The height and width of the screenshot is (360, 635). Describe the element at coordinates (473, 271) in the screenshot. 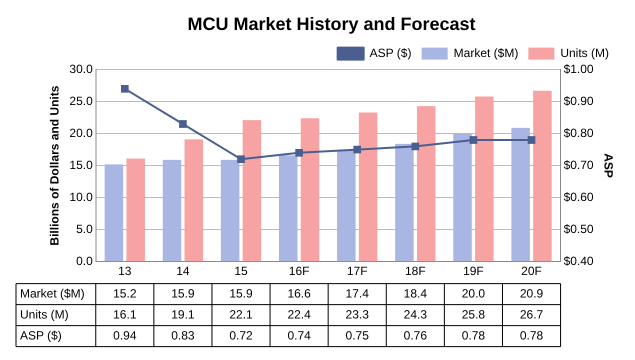

I see `x-tick-label: 19F` at that location.